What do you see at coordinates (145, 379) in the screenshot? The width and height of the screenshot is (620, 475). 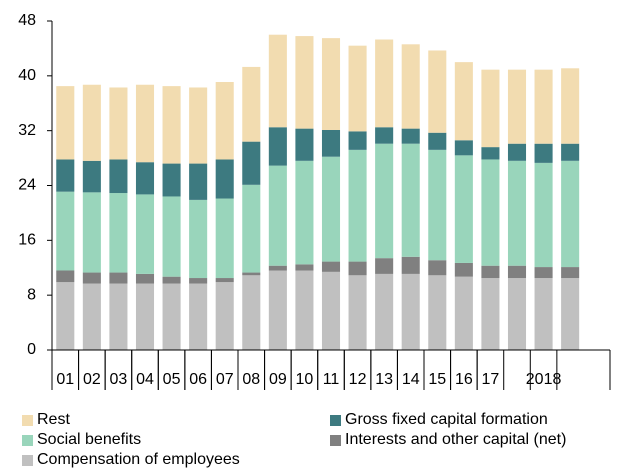 I see `x-tick-label: 04` at bounding box center [145, 379].